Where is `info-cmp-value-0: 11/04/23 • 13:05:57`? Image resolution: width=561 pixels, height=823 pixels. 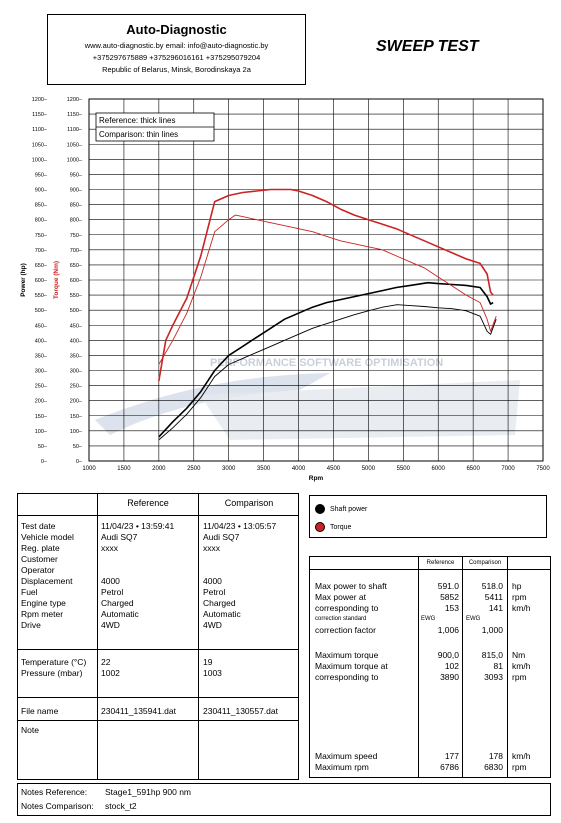
info-cmp-value-0: 11/04/23 • 13:05:57 is located at coordinates (240, 526).